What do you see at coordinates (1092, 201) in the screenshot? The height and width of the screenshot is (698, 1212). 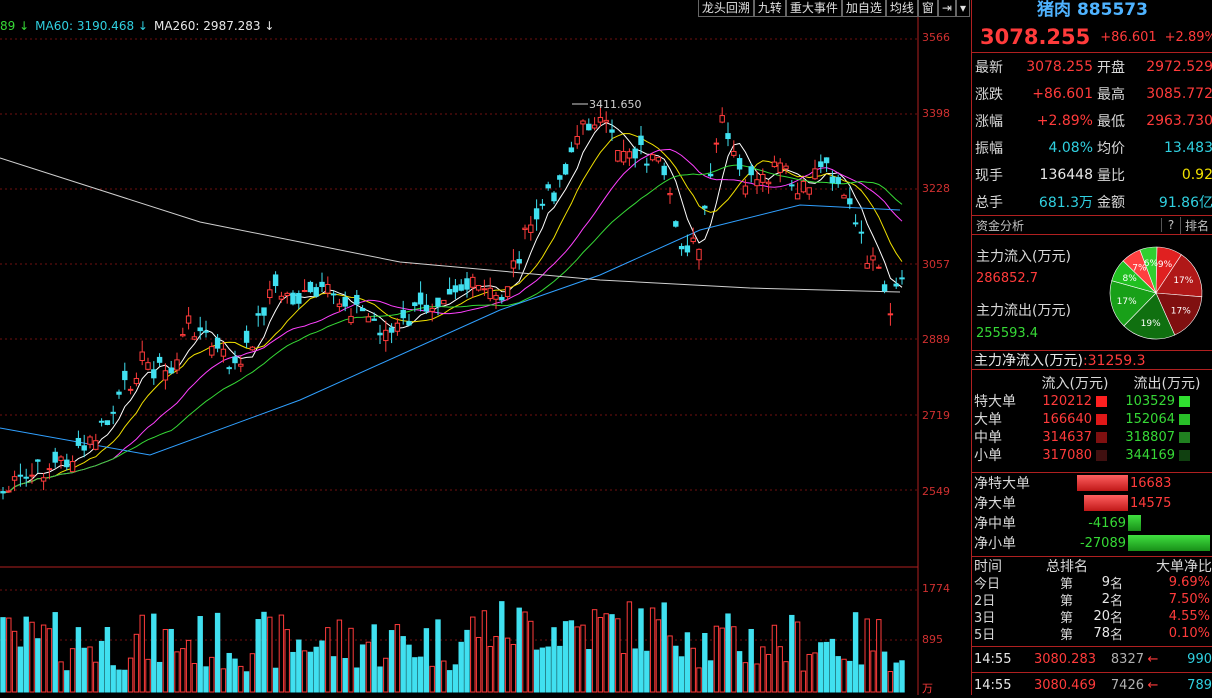 I see `quote-row: 总手 681.3万 金额 91.86亿` at bounding box center [1092, 201].